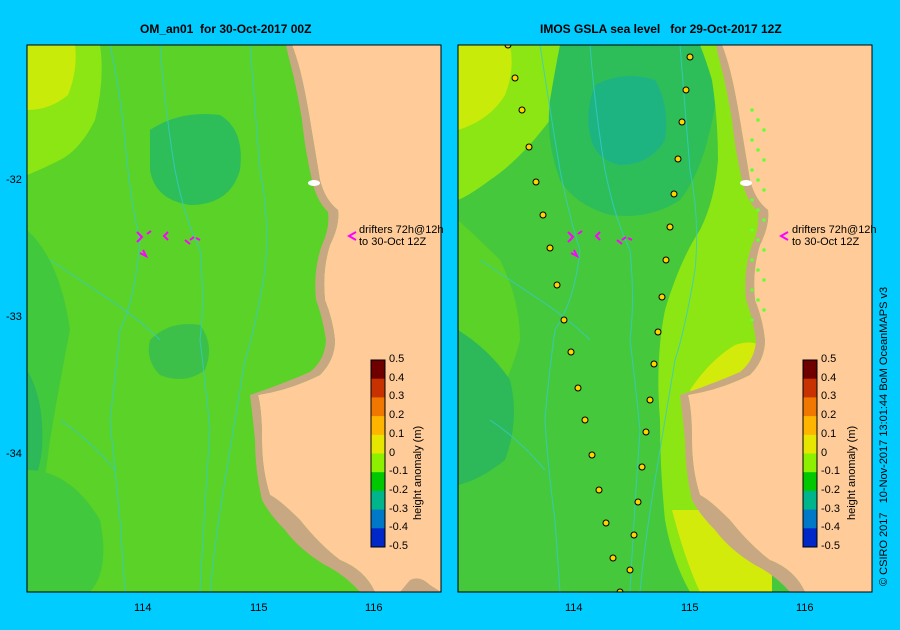 This screenshot has width=900, height=630. Describe the element at coordinates (830, 546) in the screenshot. I see `colorbar-tick-label: -0.5` at that location.